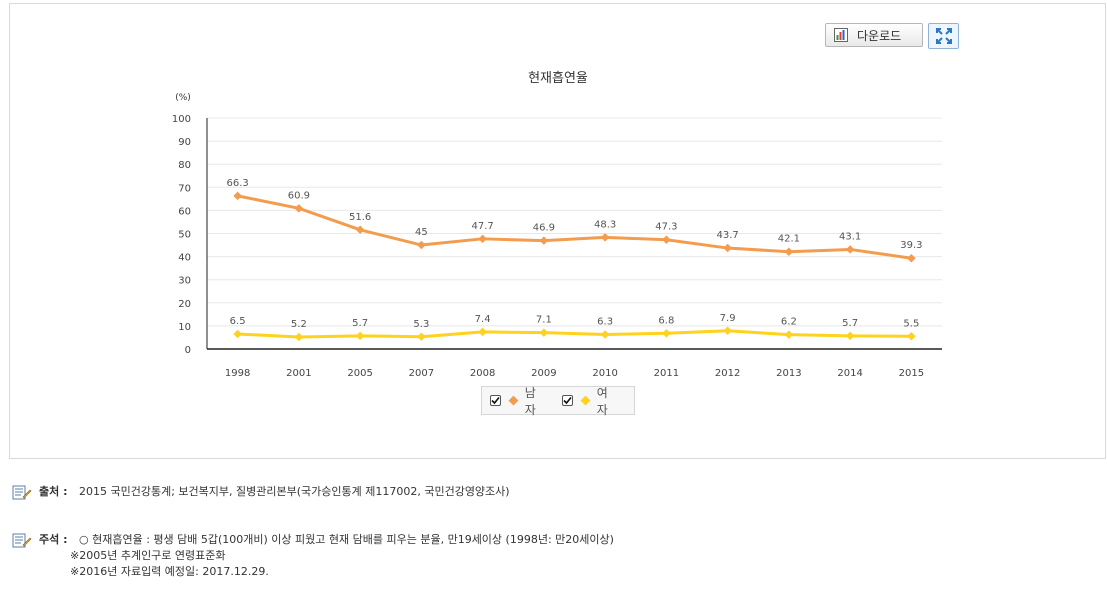 Image resolution: width=1107 pixels, height=609 pixels. I want to click on legend-label-male: 남자, so click(530, 401).